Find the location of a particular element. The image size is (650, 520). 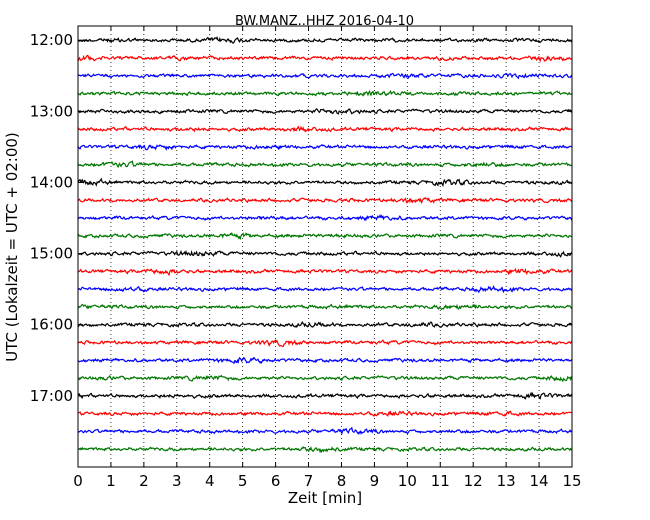

x-tick-label: 10 is located at coordinates (407, 481).